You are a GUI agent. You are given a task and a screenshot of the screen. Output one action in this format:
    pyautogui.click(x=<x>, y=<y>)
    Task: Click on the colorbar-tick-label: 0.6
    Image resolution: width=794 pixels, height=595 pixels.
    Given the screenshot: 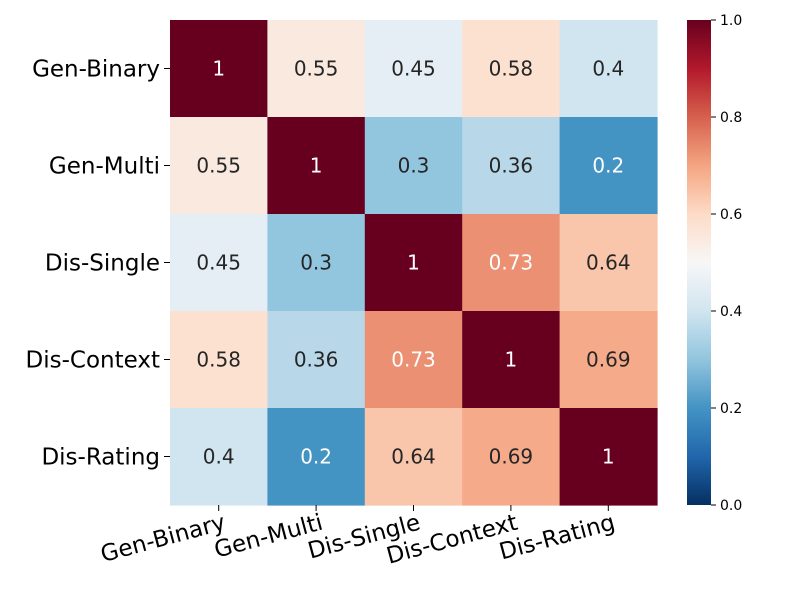 What is the action you would take?
    pyautogui.click(x=731, y=215)
    